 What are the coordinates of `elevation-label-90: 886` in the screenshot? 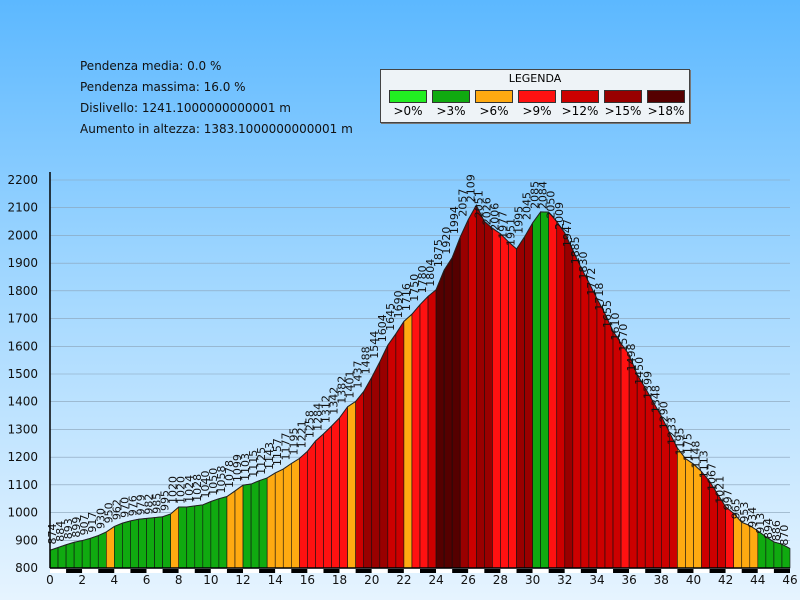 It's located at (776, 530).